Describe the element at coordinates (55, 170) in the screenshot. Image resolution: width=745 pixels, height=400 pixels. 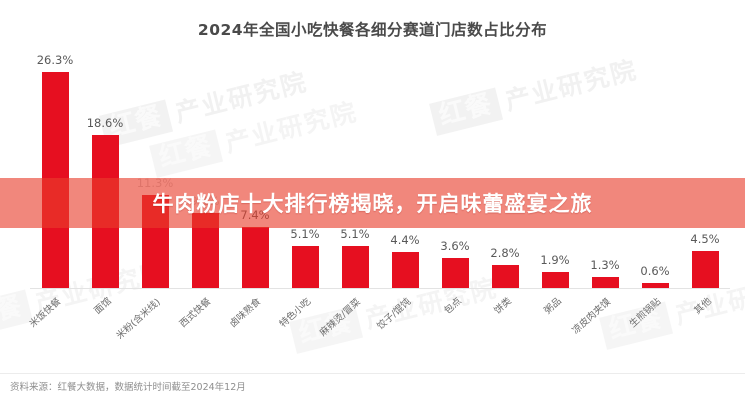
I see `bar-item: 26.3%` at that location.